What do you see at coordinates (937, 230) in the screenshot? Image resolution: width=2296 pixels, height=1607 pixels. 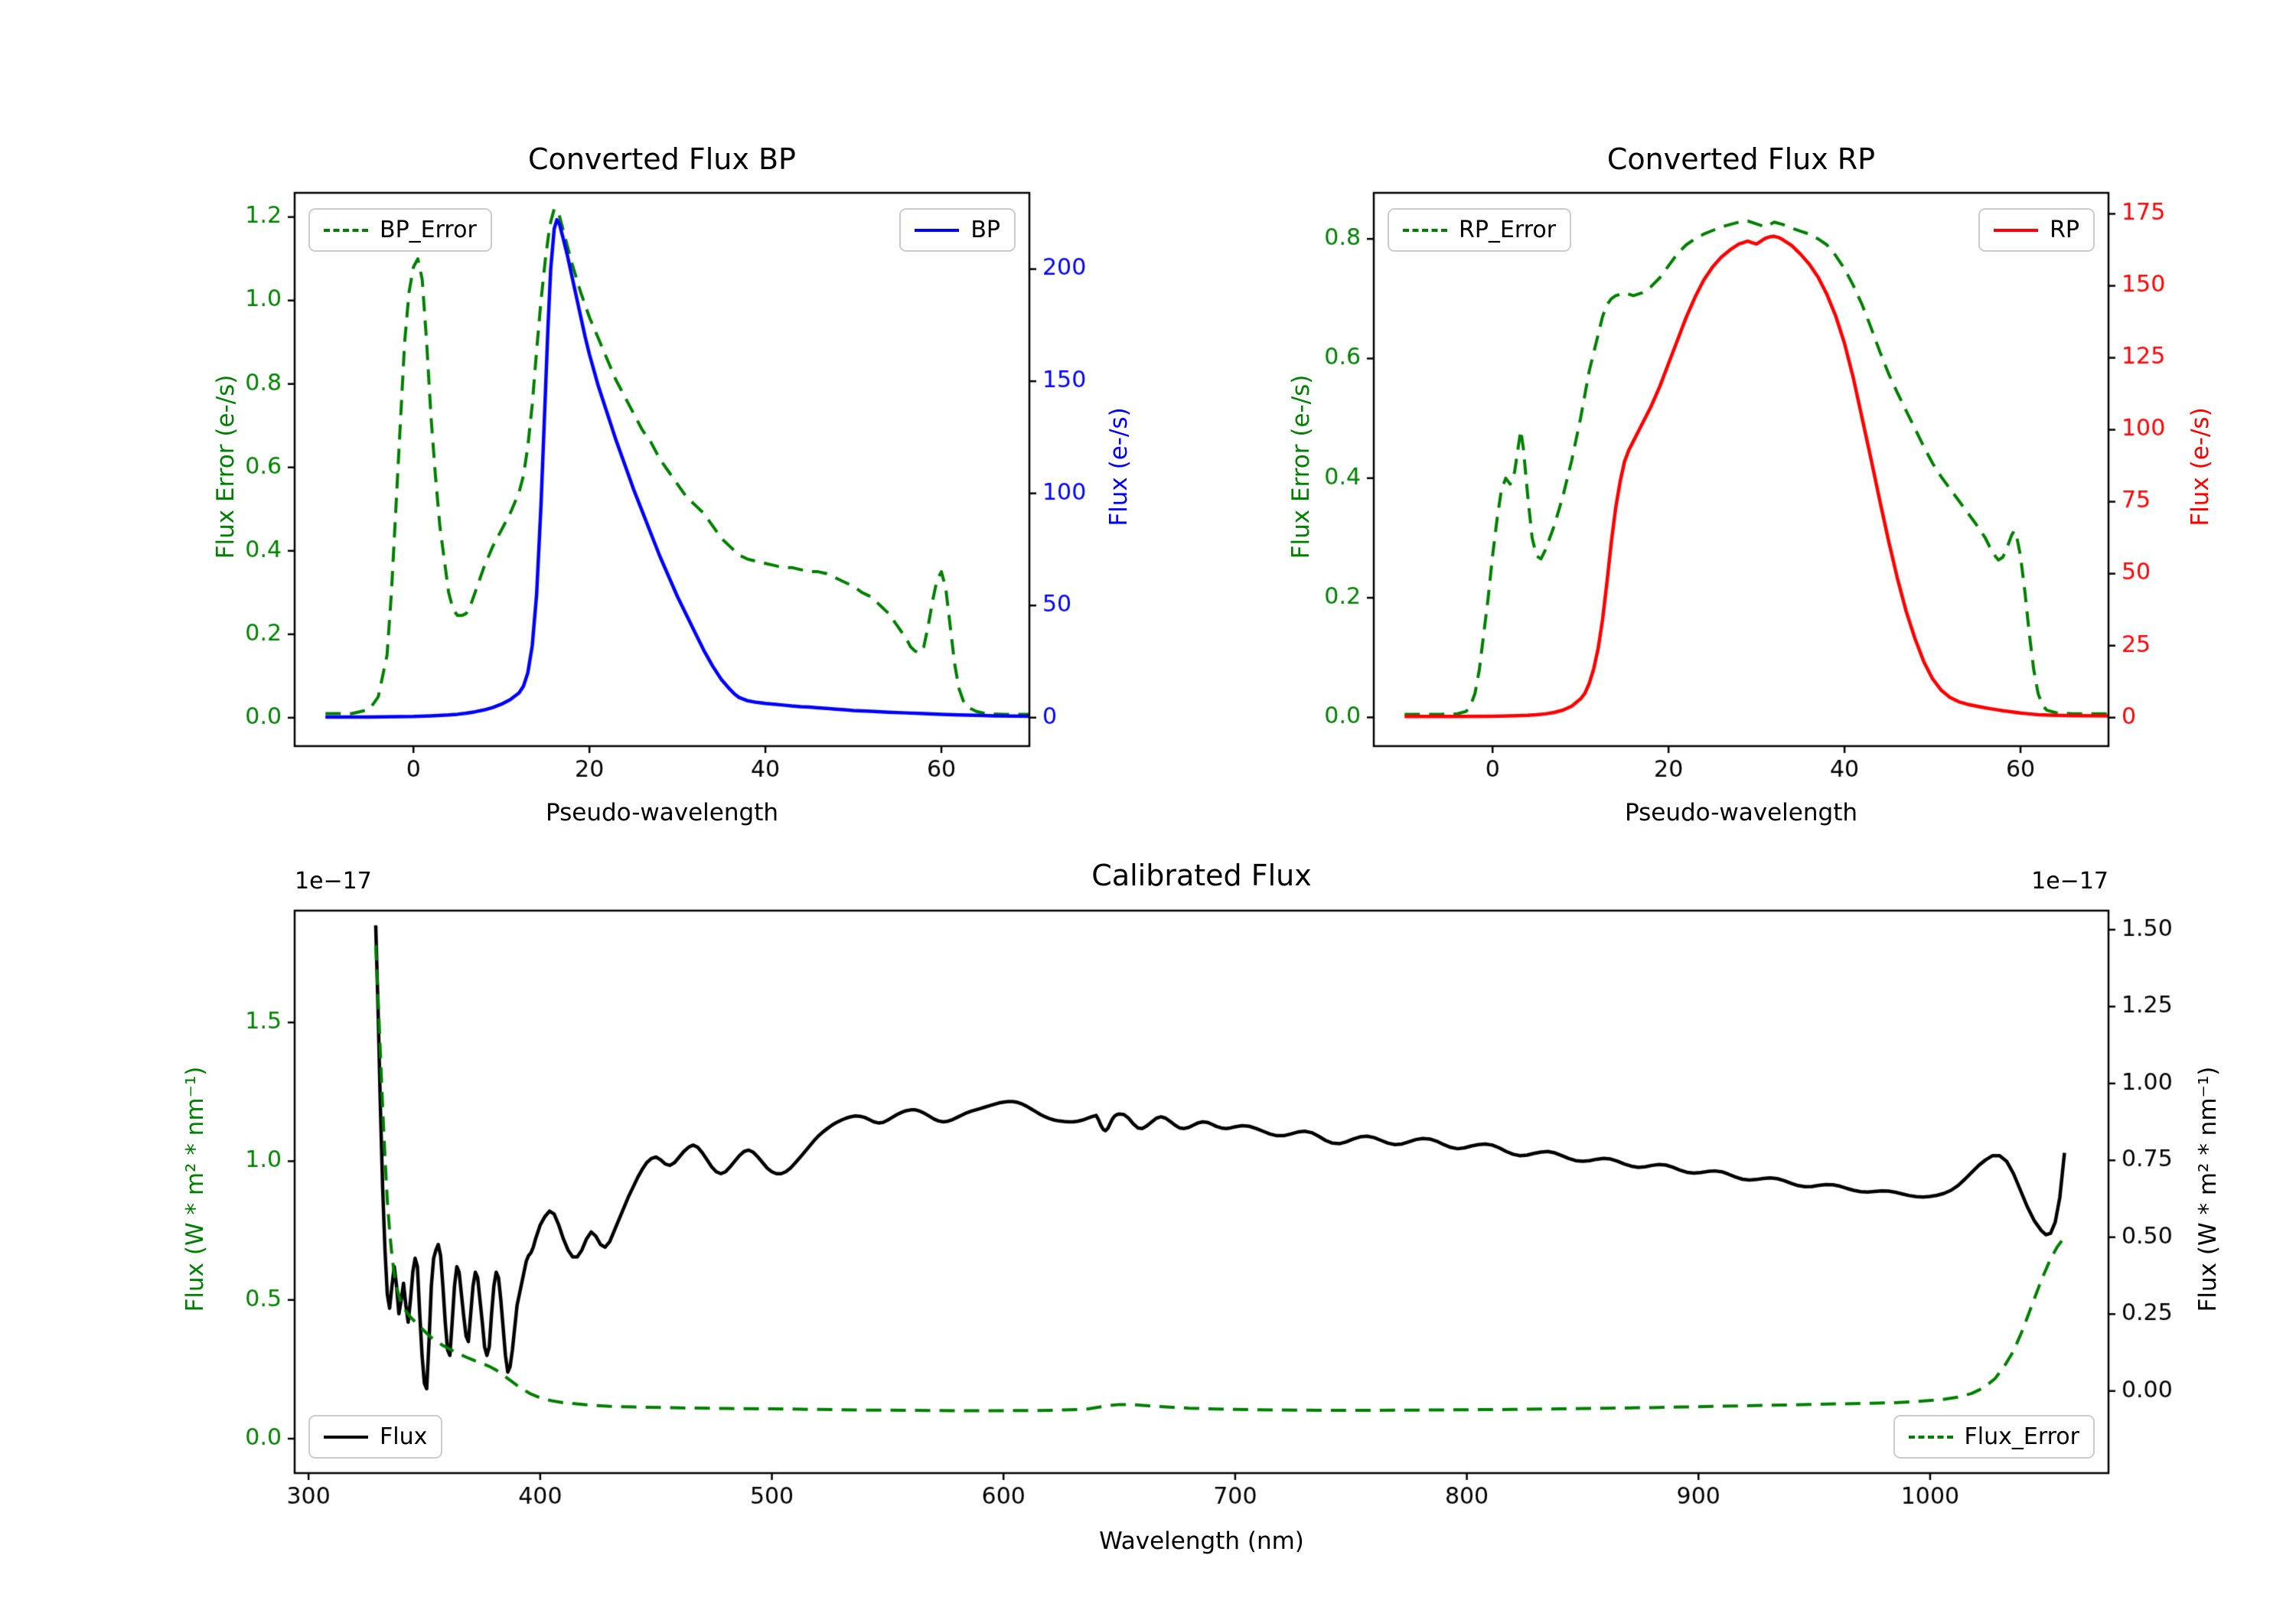 I see `bp-legend-line-sample` at bounding box center [937, 230].